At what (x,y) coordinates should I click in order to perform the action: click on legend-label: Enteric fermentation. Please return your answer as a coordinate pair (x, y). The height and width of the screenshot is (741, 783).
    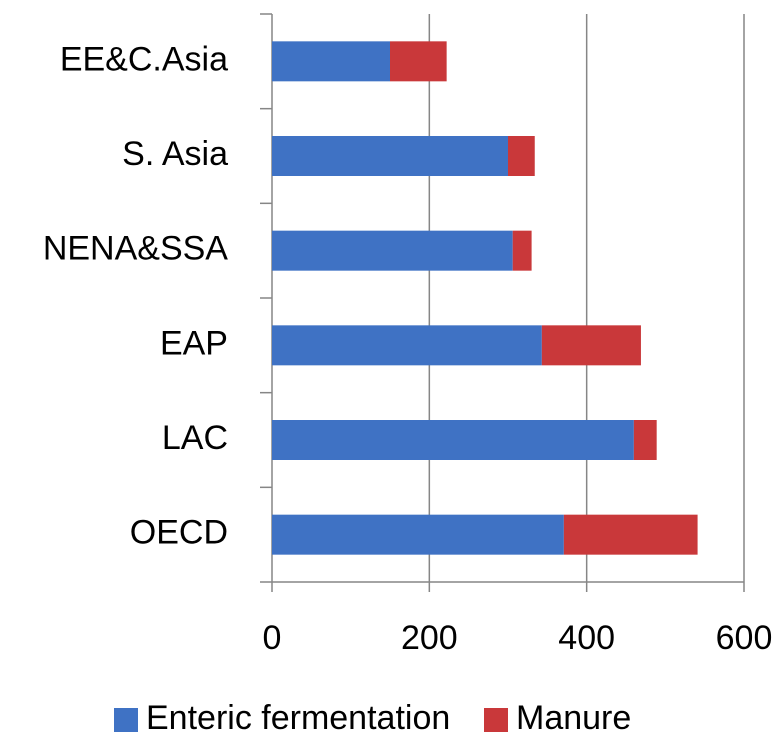
    Looking at the image, I should click on (298, 718).